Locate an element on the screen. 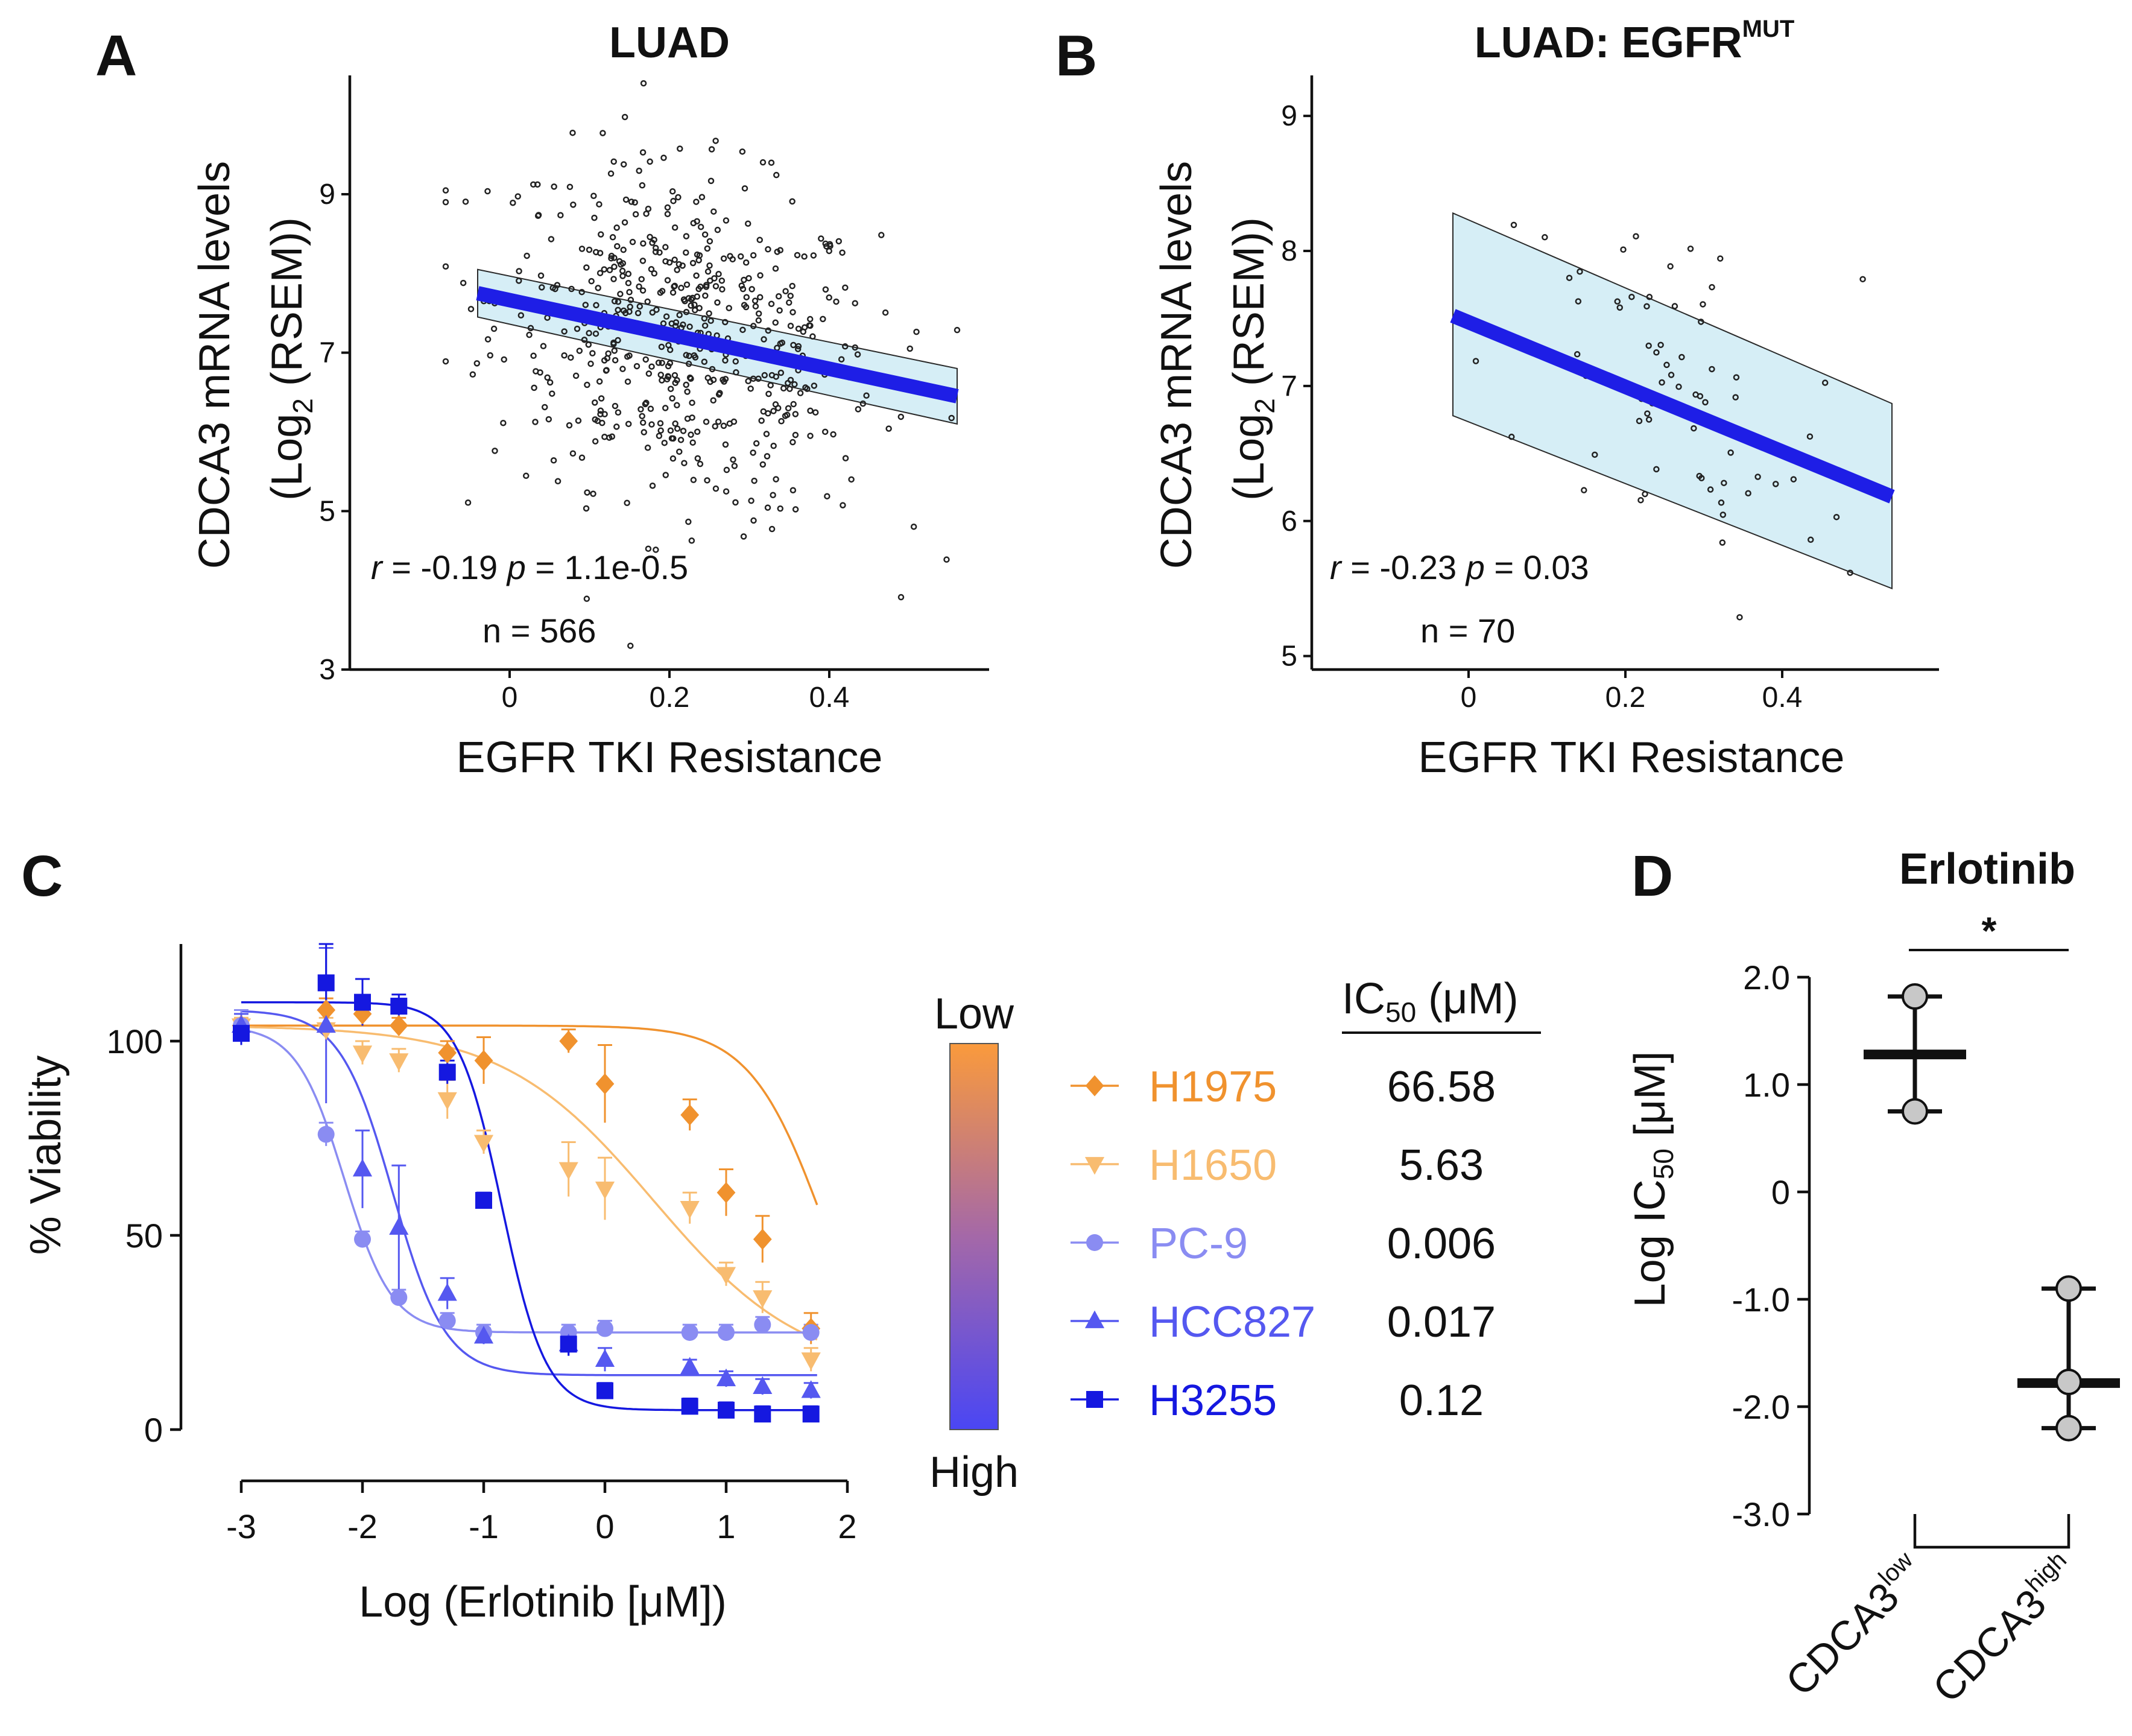  point-h1650 is located at coordinates (811, 1361).